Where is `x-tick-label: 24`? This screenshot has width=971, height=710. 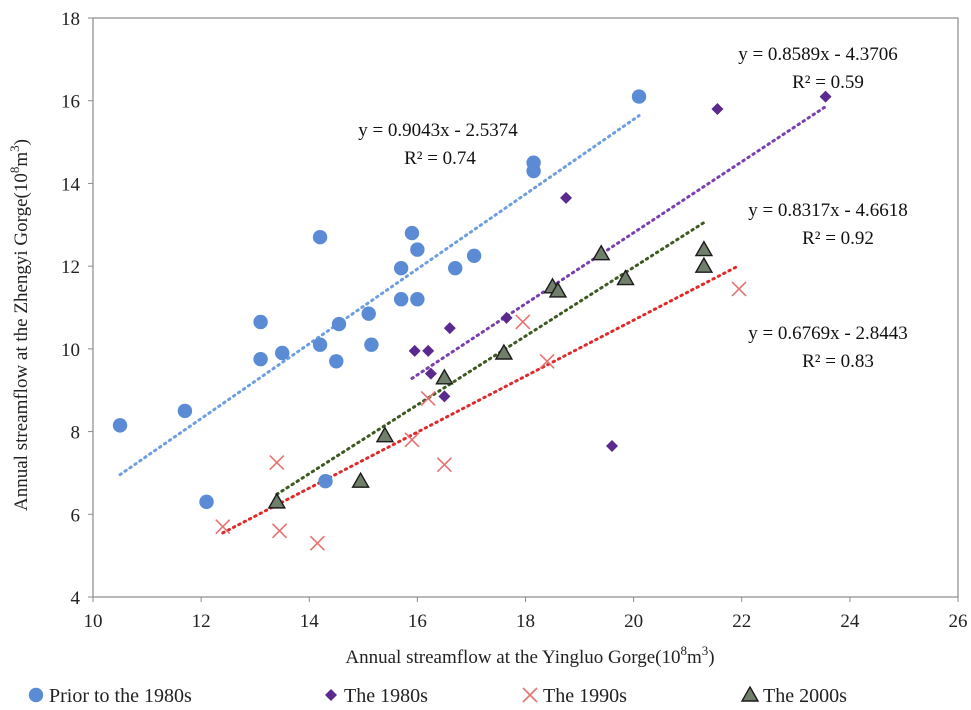 x-tick-label: 24 is located at coordinates (850, 621).